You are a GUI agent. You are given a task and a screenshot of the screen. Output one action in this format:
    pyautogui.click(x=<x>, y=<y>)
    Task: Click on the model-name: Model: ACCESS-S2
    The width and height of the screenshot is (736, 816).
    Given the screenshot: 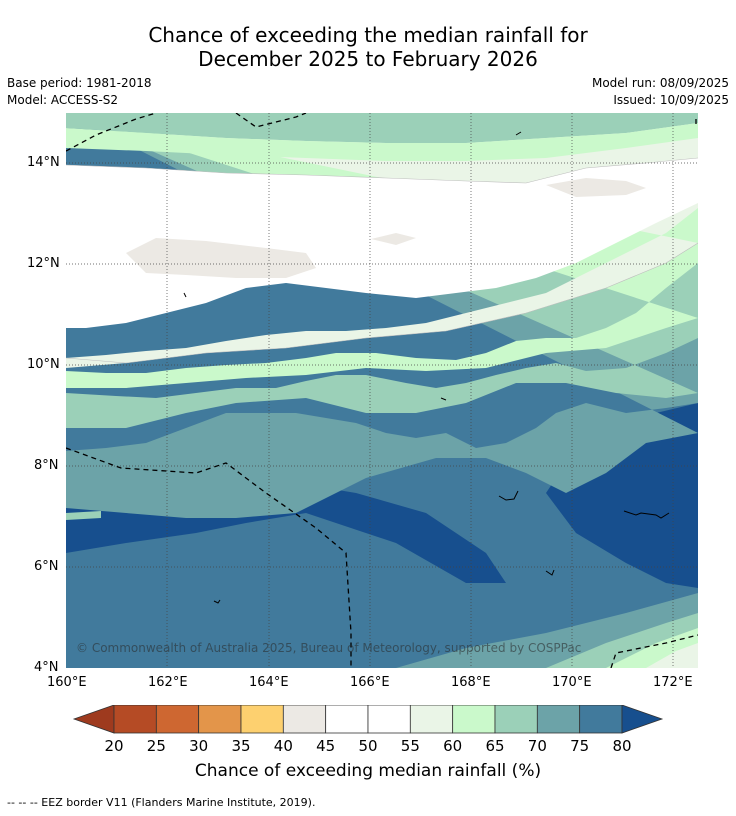 What is the action you would take?
    pyautogui.click(x=63, y=100)
    